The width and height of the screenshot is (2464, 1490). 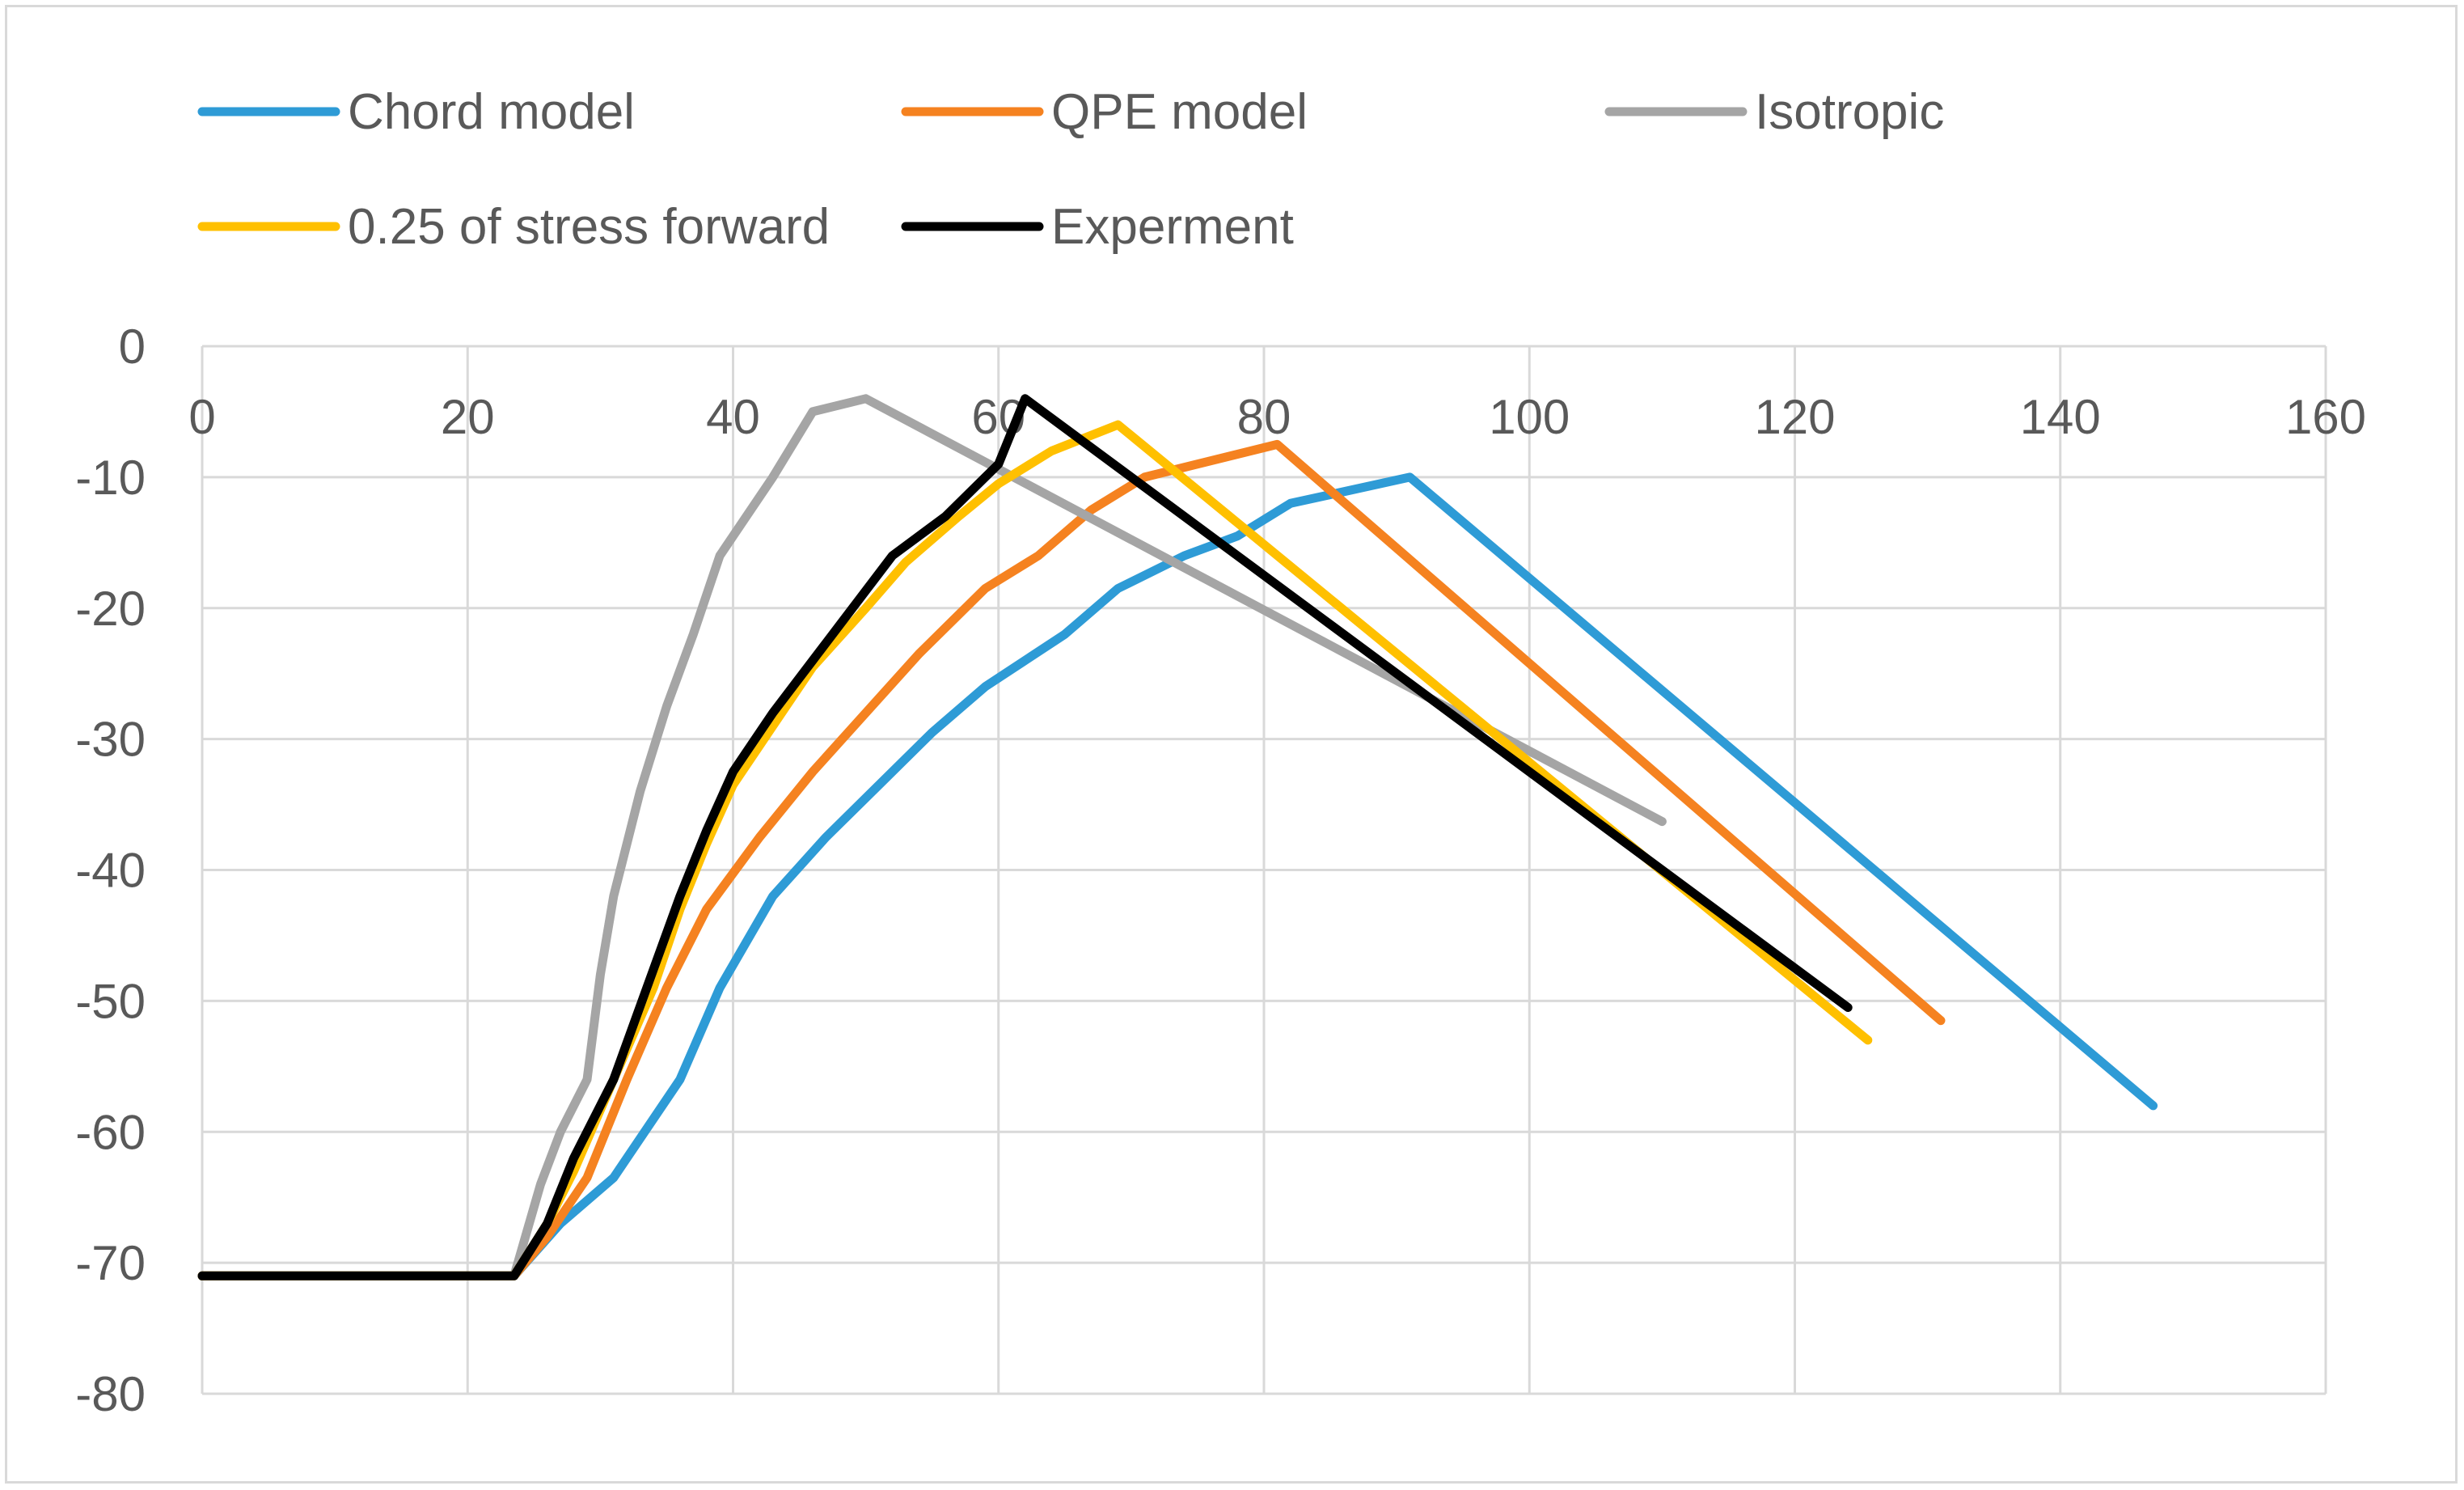 I want to click on x-tick-label: 0, so click(x=201, y=417).